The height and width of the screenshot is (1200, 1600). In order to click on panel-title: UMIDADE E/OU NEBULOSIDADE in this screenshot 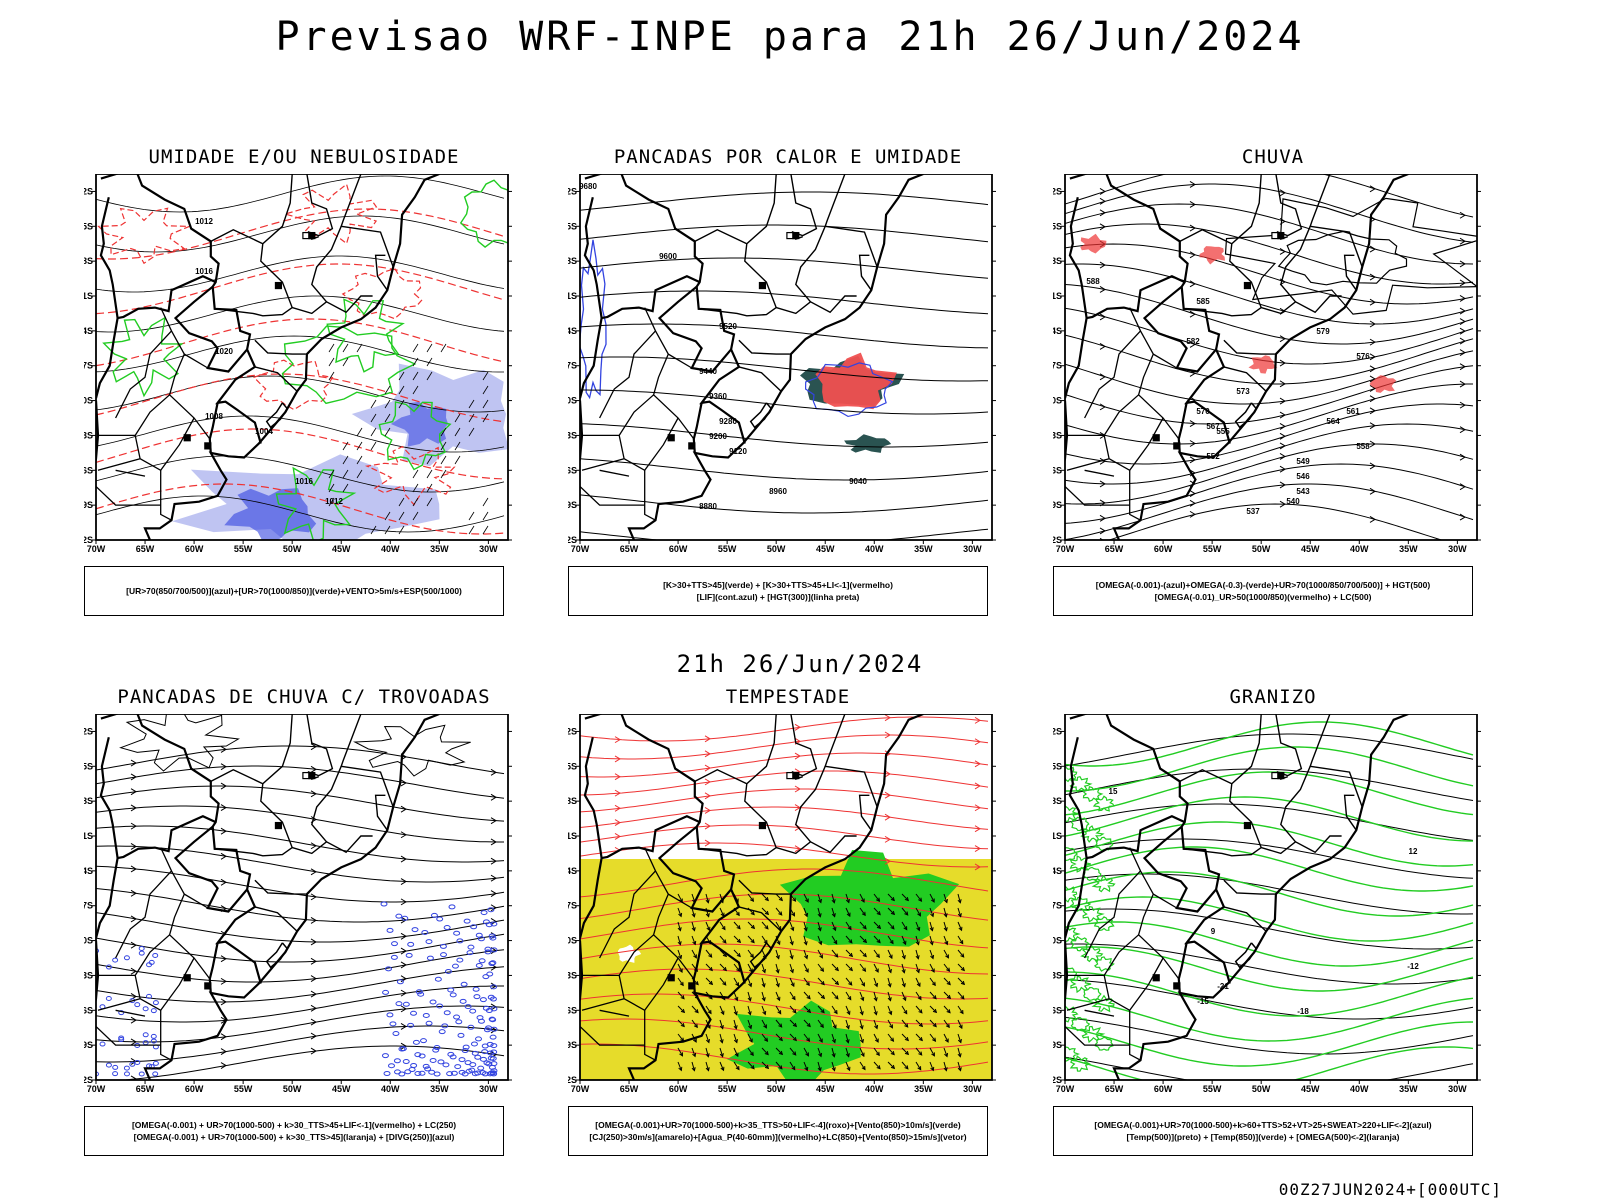, I will do `click(304, 157)`.